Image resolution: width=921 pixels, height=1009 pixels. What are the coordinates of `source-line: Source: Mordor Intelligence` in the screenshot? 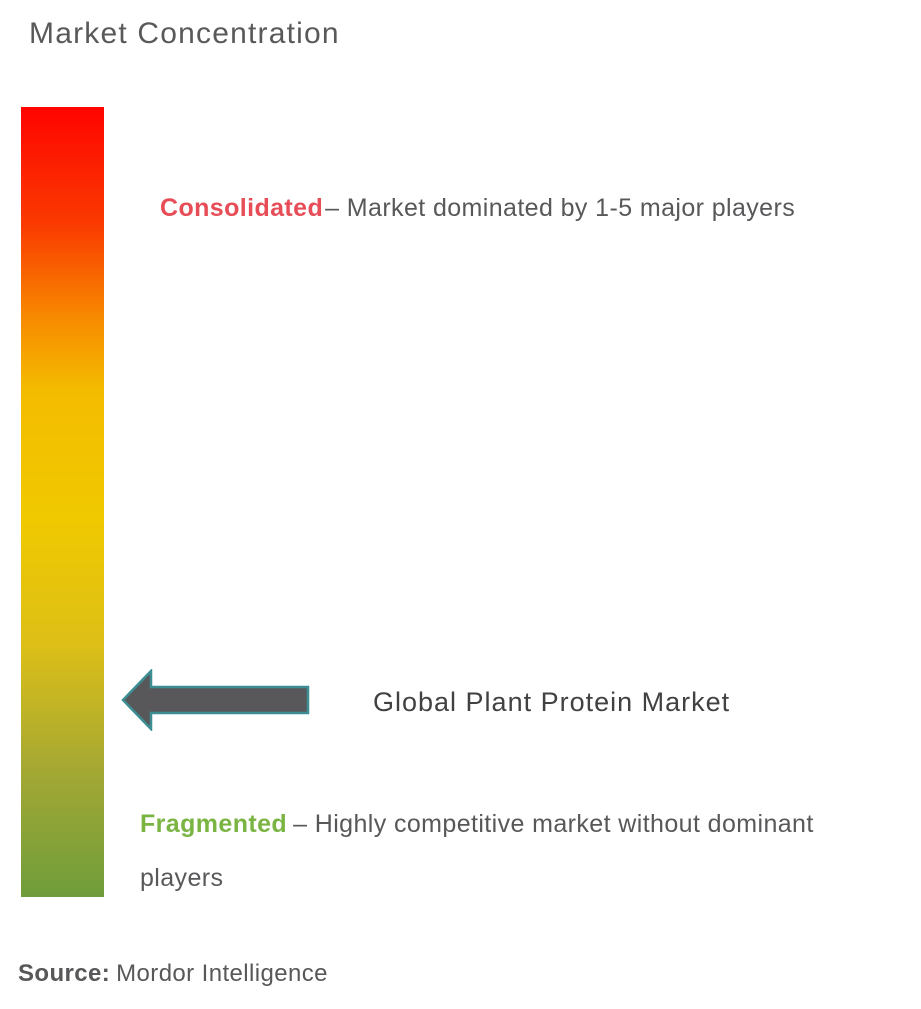 It's located at (173, 974).